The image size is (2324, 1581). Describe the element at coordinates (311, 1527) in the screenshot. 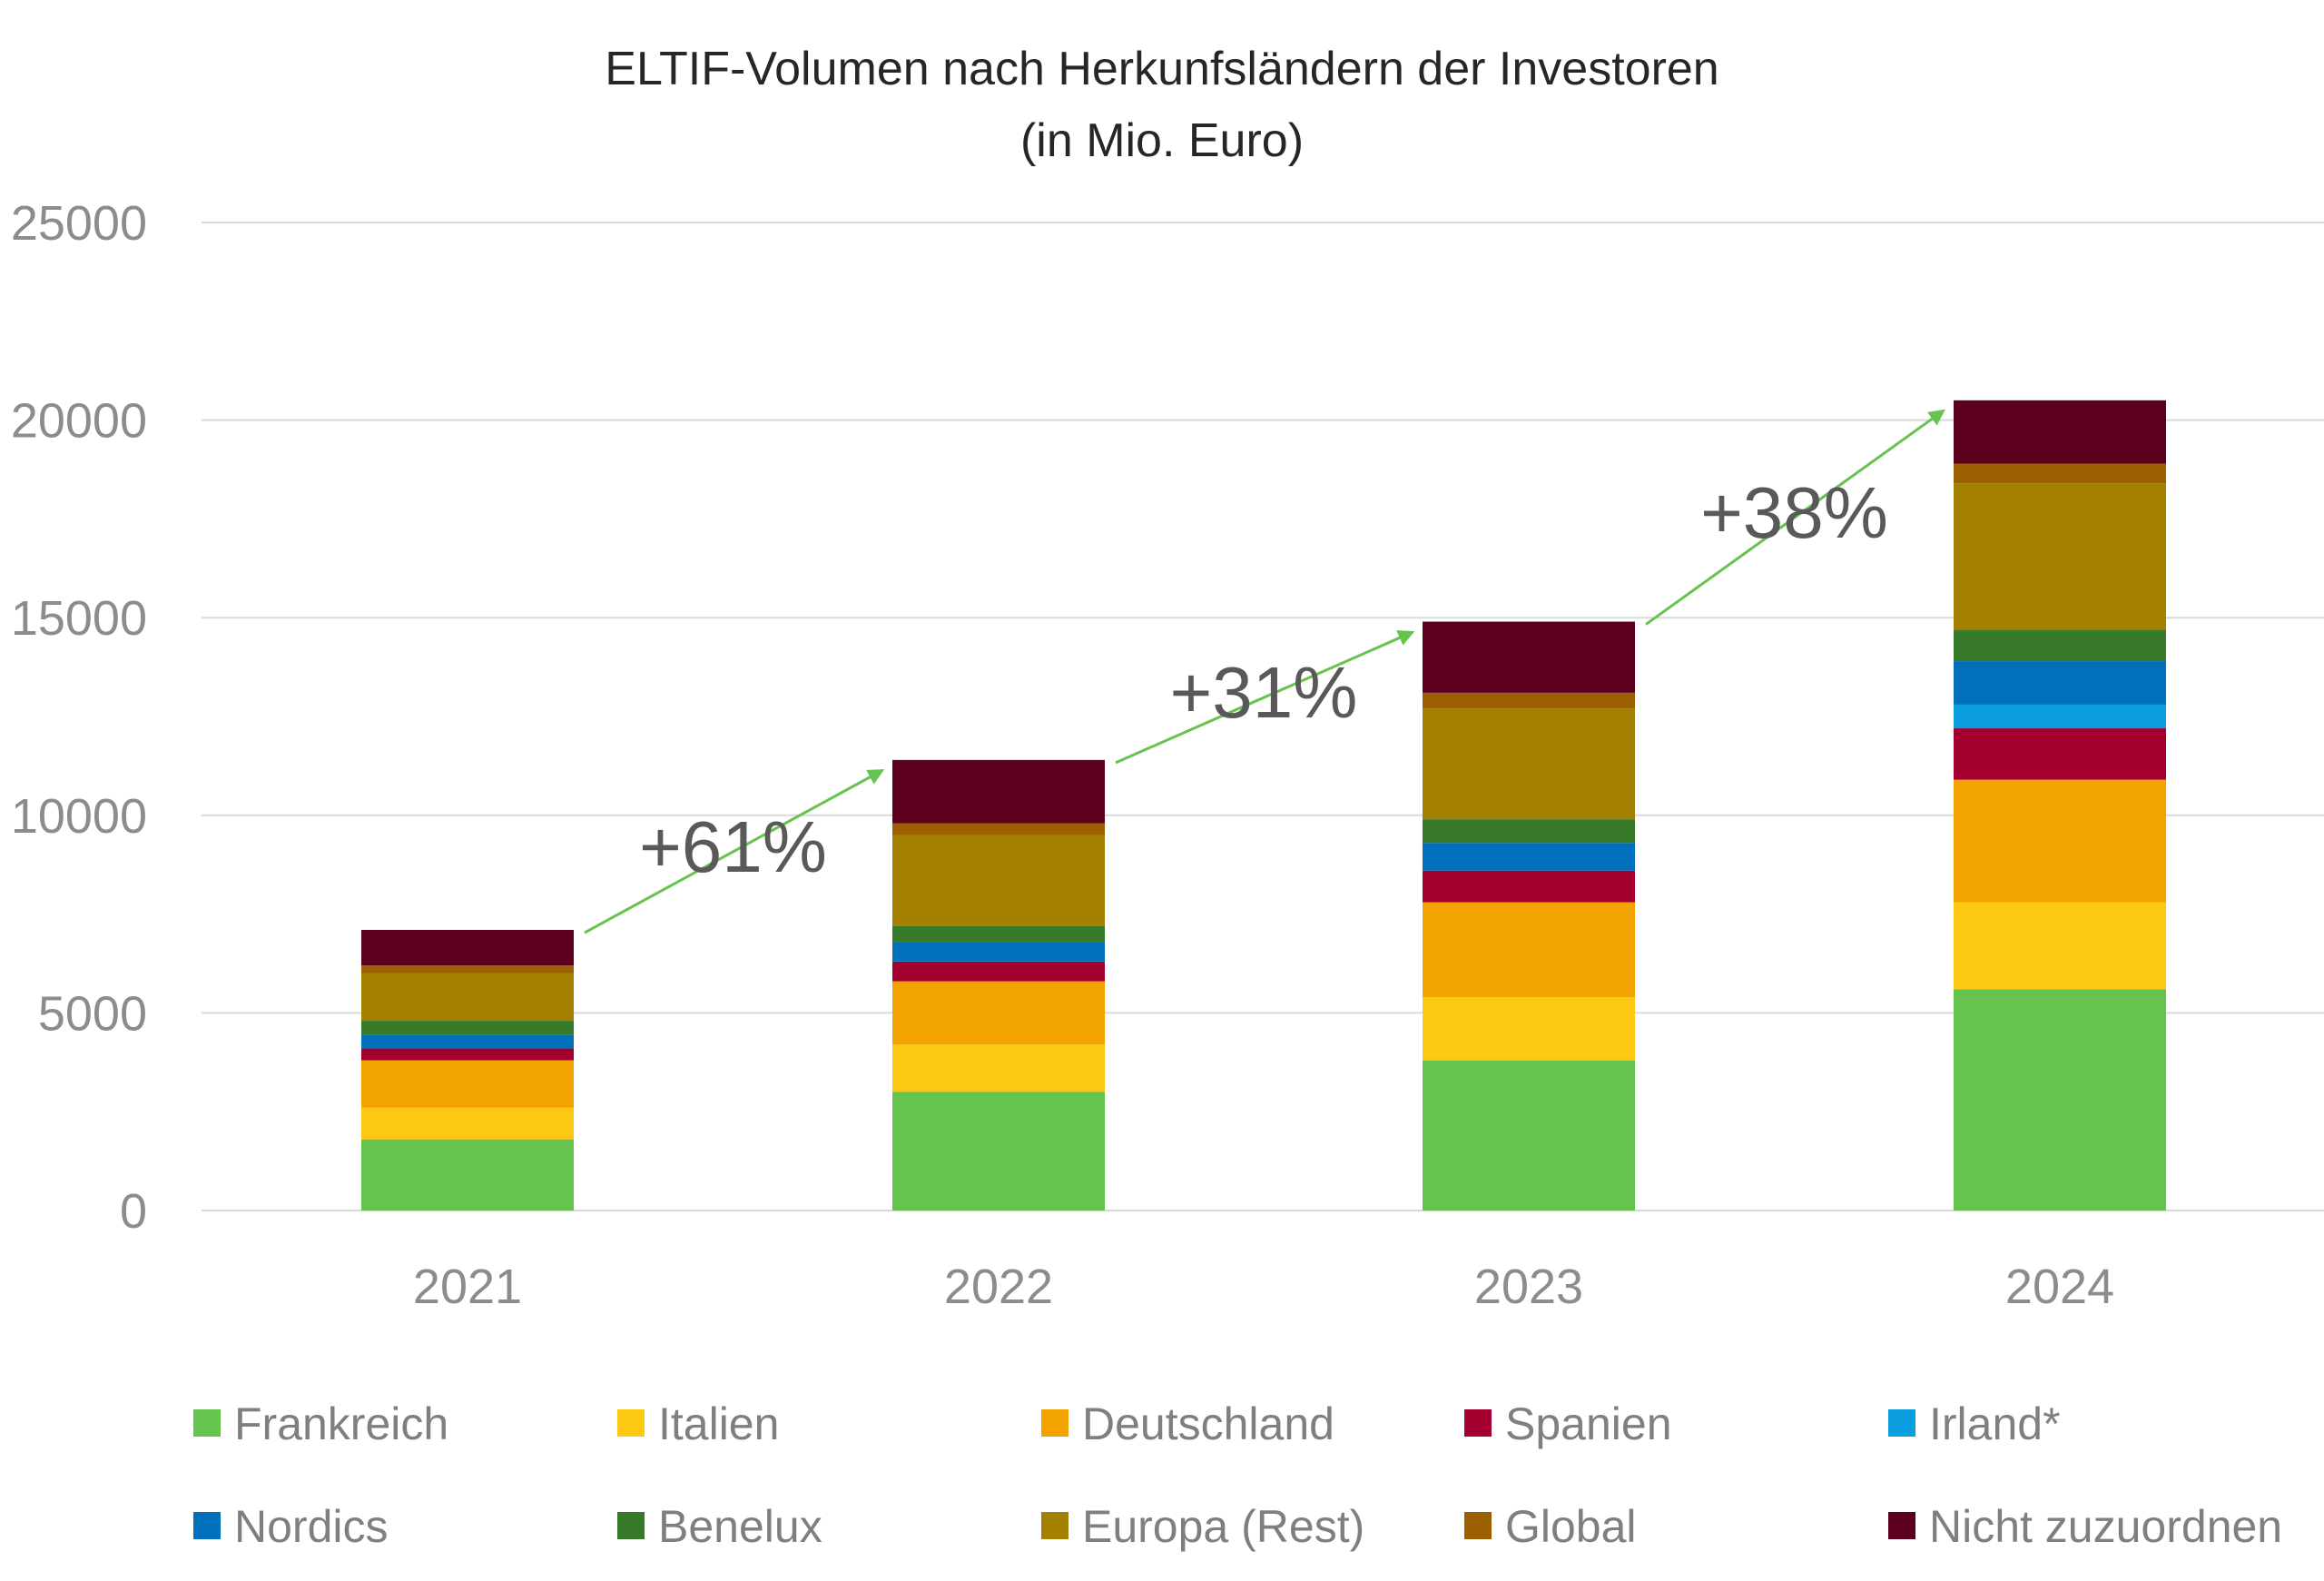

I see `legend-label: Nordics` at that location.